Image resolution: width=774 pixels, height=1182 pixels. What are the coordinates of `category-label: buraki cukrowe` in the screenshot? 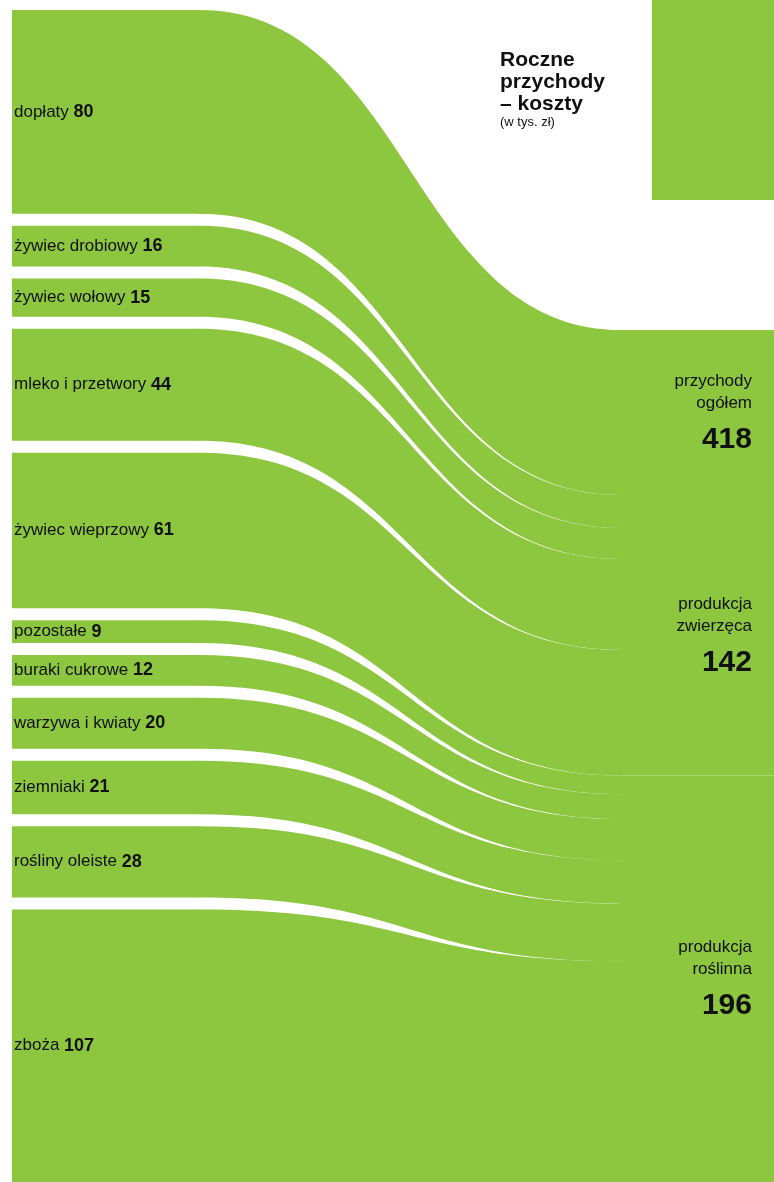 It's located at (74, 670).